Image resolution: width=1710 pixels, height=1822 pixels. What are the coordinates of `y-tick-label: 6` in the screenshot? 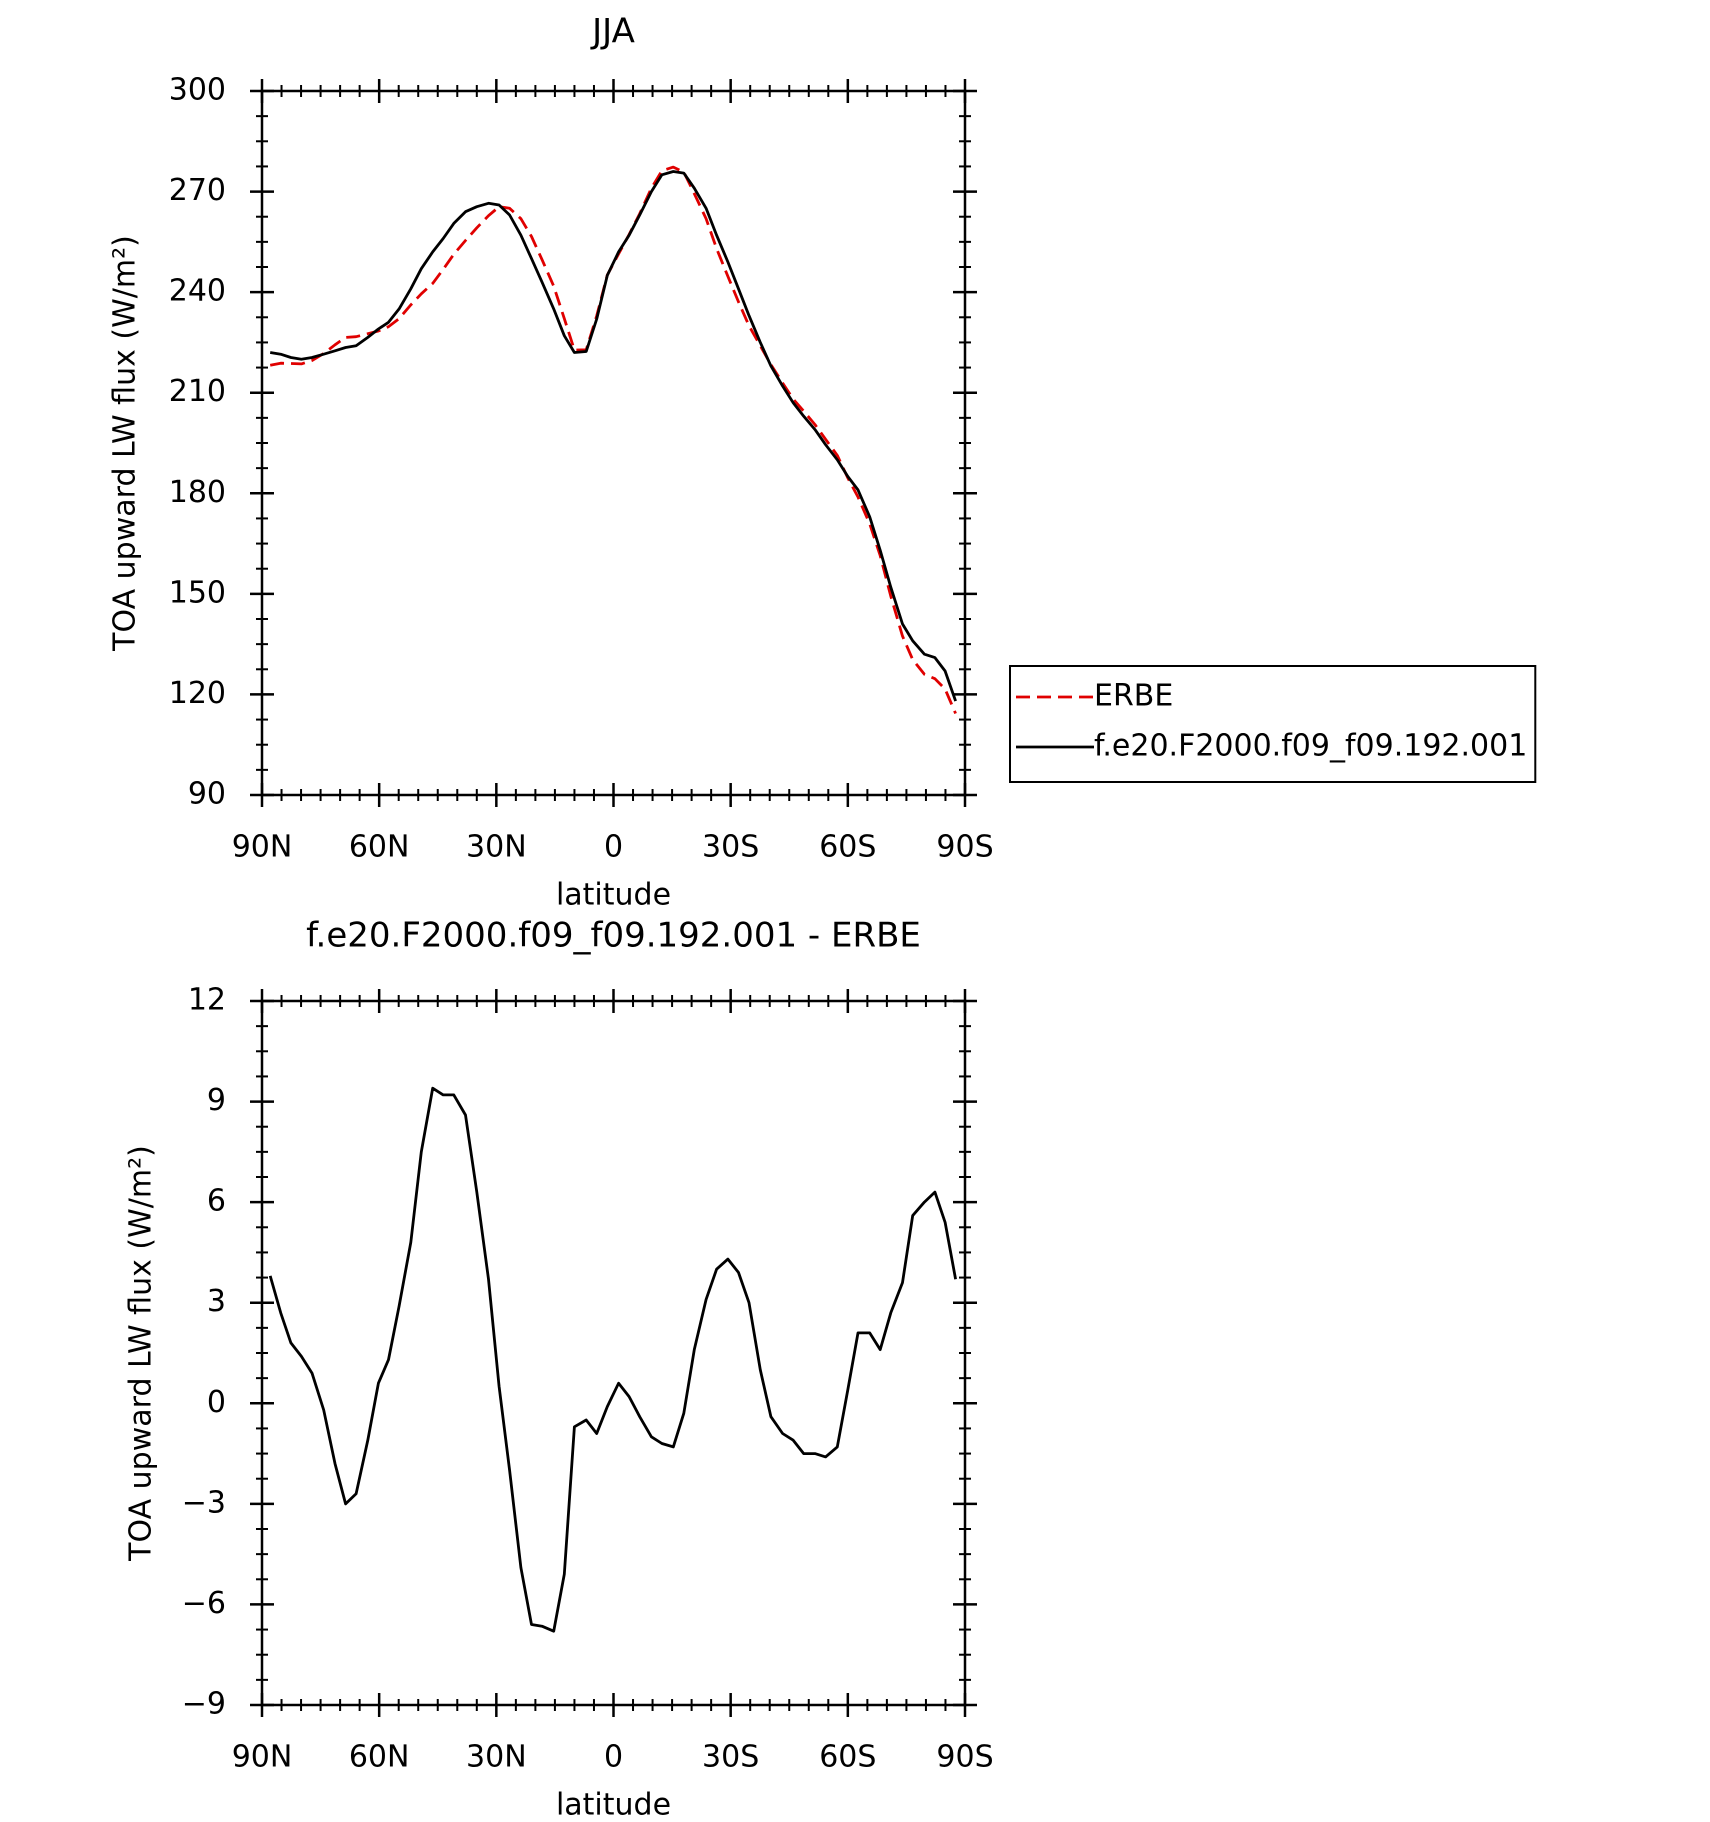 It's located at (216, 1201).